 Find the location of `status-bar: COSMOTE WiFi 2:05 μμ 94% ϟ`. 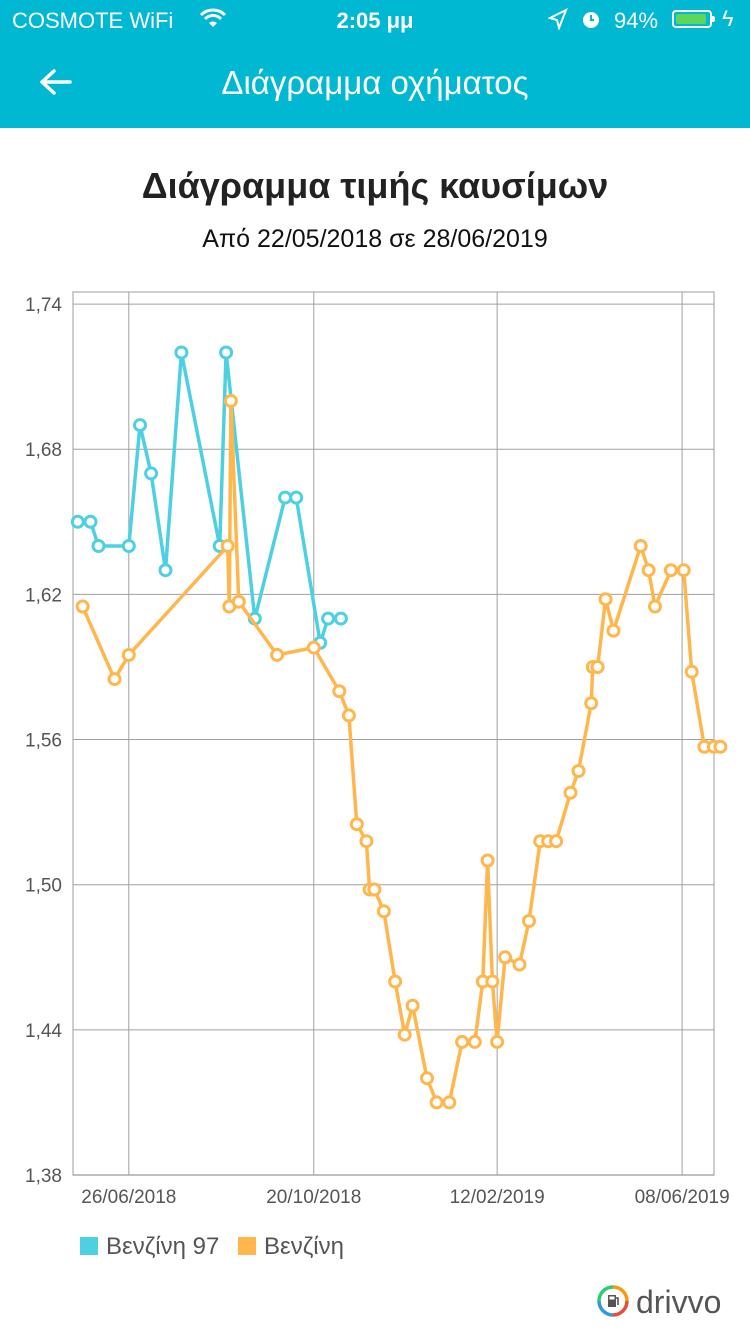

status-bar: COSMOTE WiFi 2:05 μμ 94% ϟ is located at coordinates (375, 20).